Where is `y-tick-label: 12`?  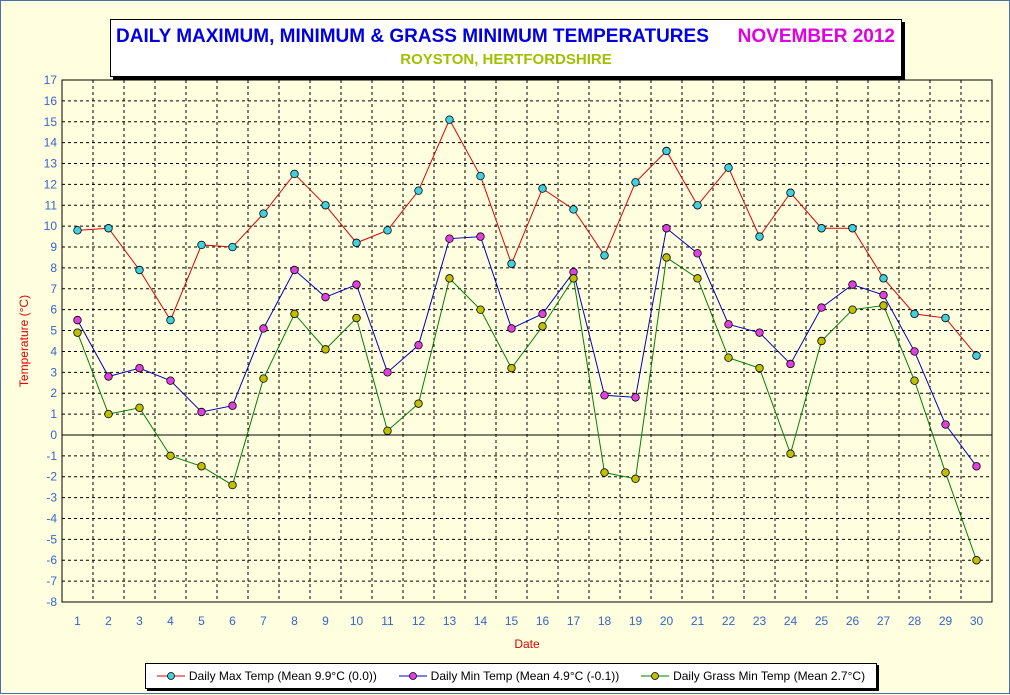 y-tick-label: 12 is located at coordinates (51, 184).